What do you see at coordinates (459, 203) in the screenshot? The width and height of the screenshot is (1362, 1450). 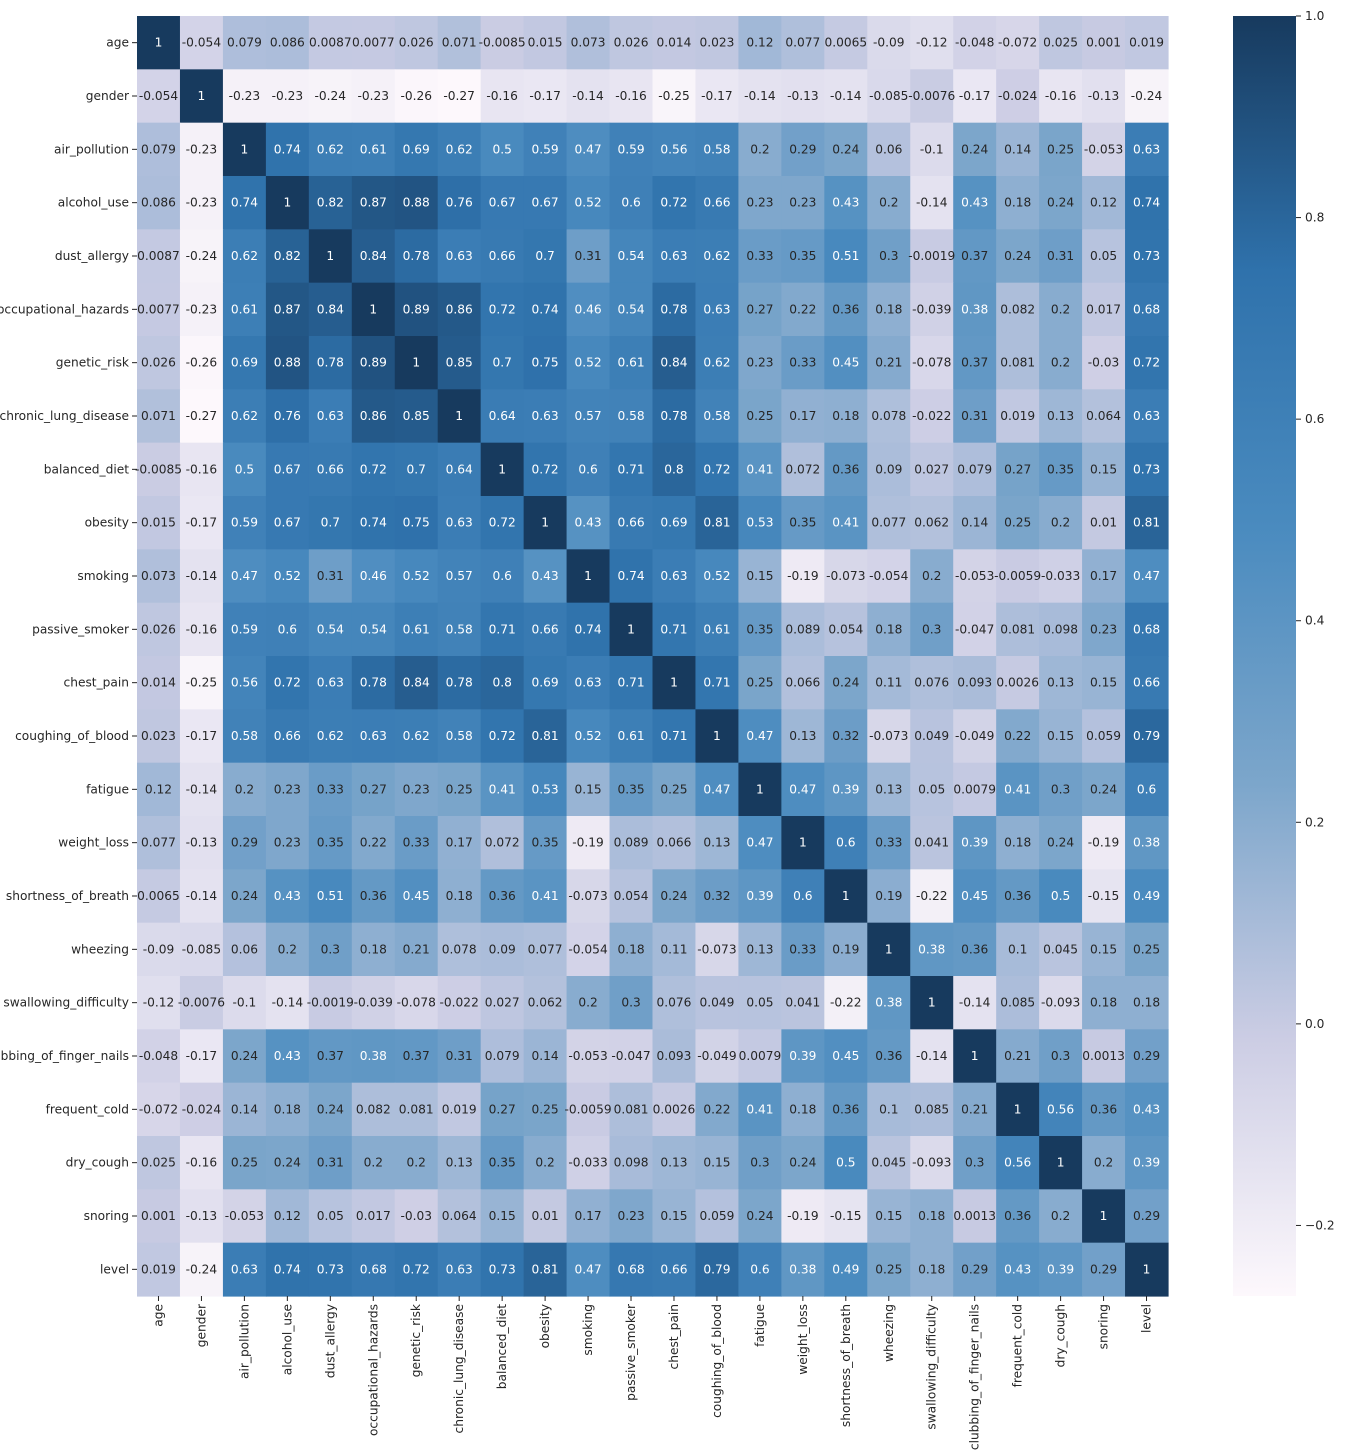 I see `cell-value-label: 0.76` at bounding box center [459, 203].